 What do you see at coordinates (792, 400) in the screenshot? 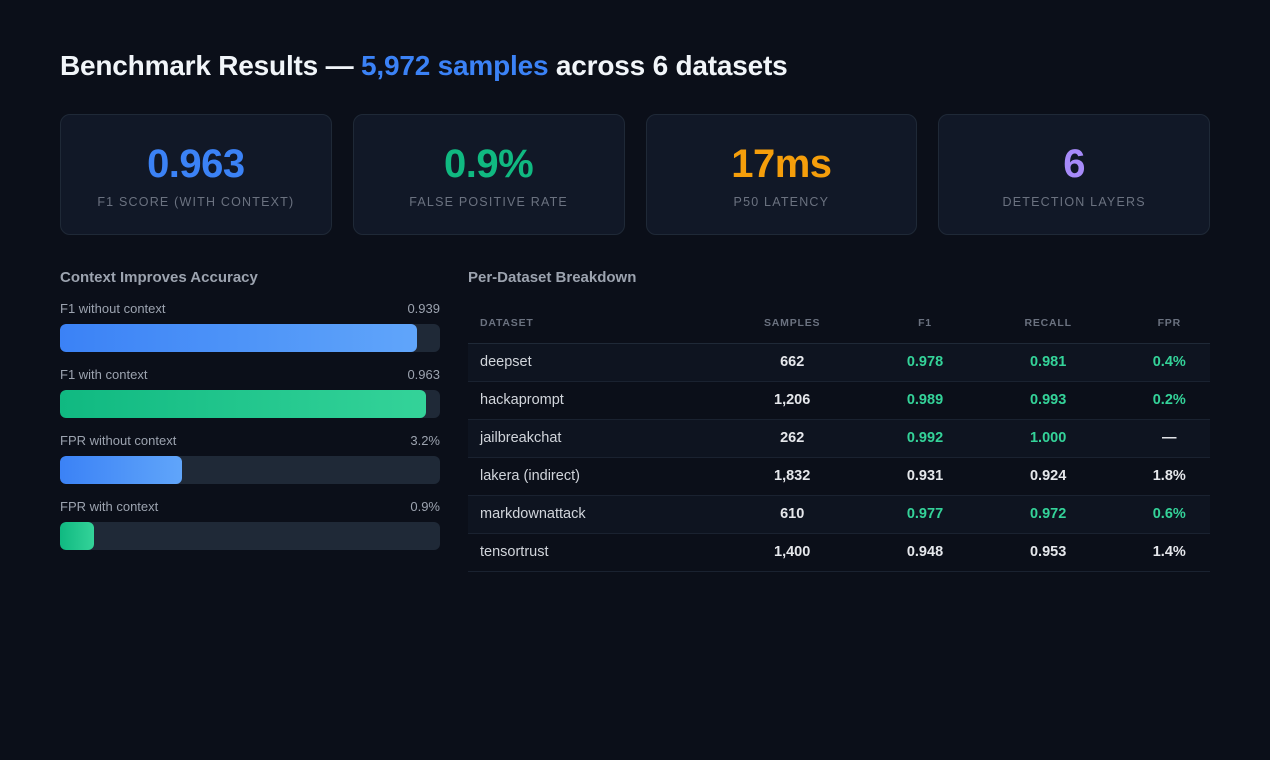
I see `cell-samples: 1,206` at bounding box center [792, 400].